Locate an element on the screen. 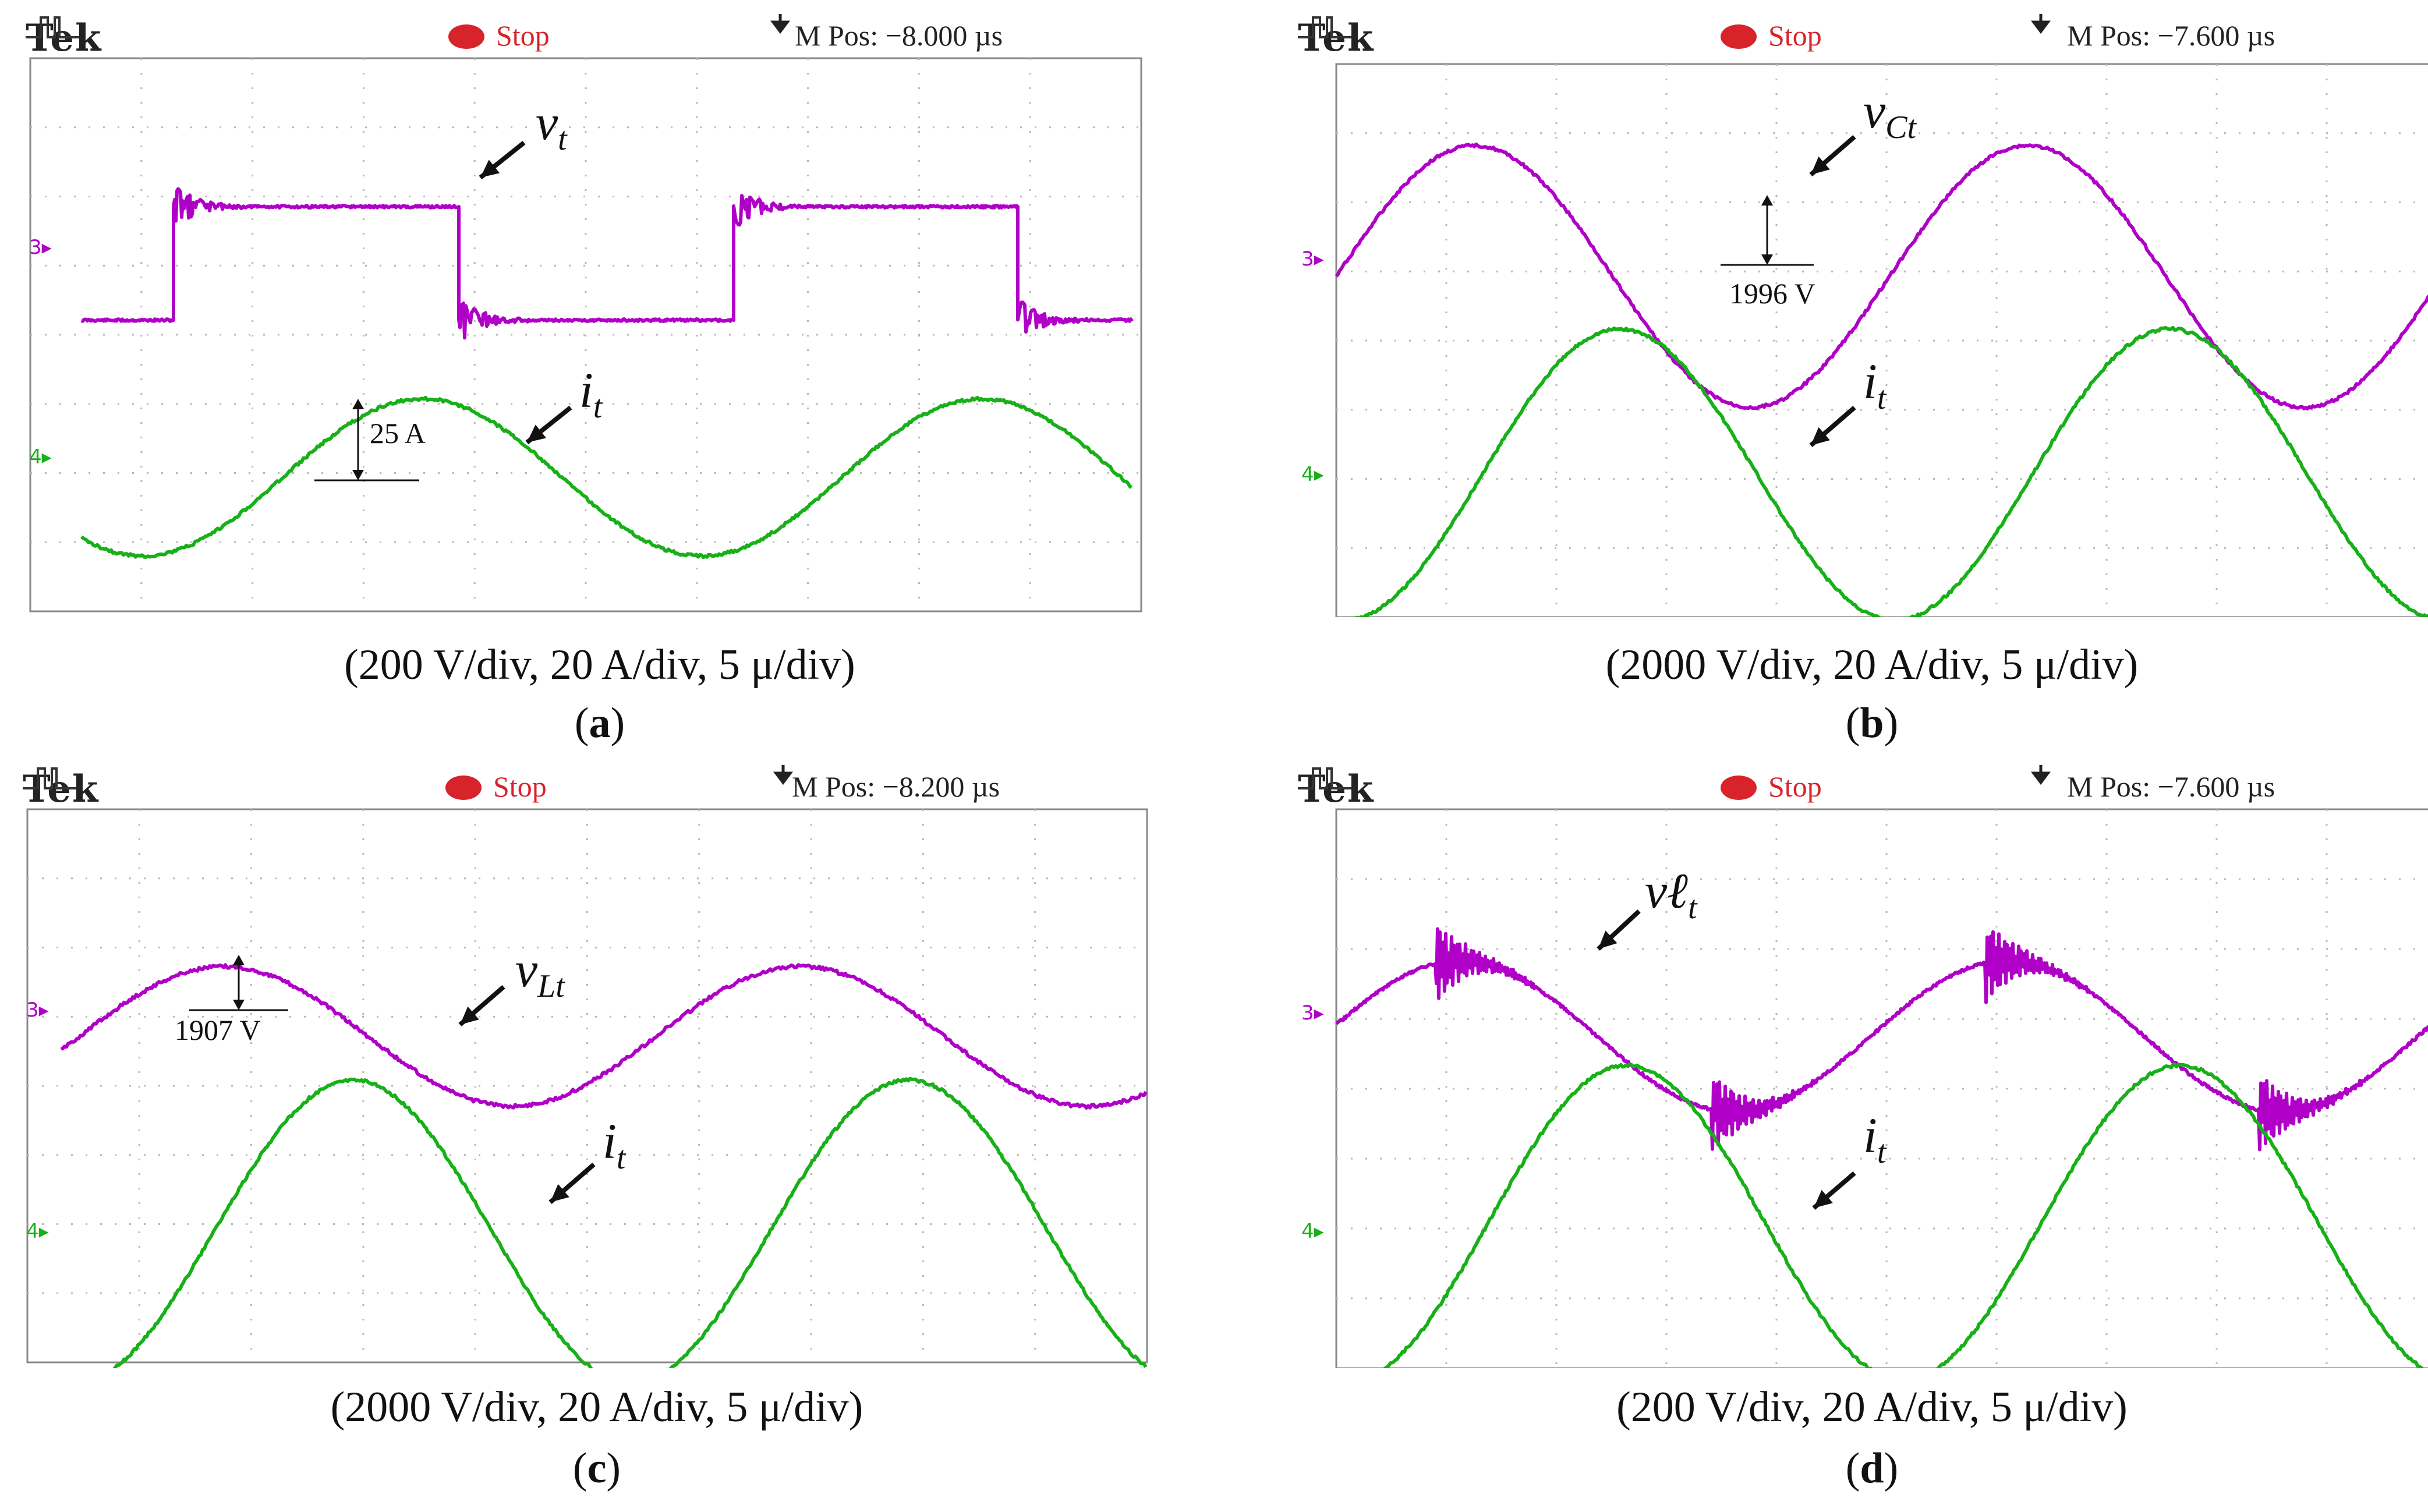 The image size is (2428, 1512). sublabel-c: (c) is located at coordinates (597, 1468).